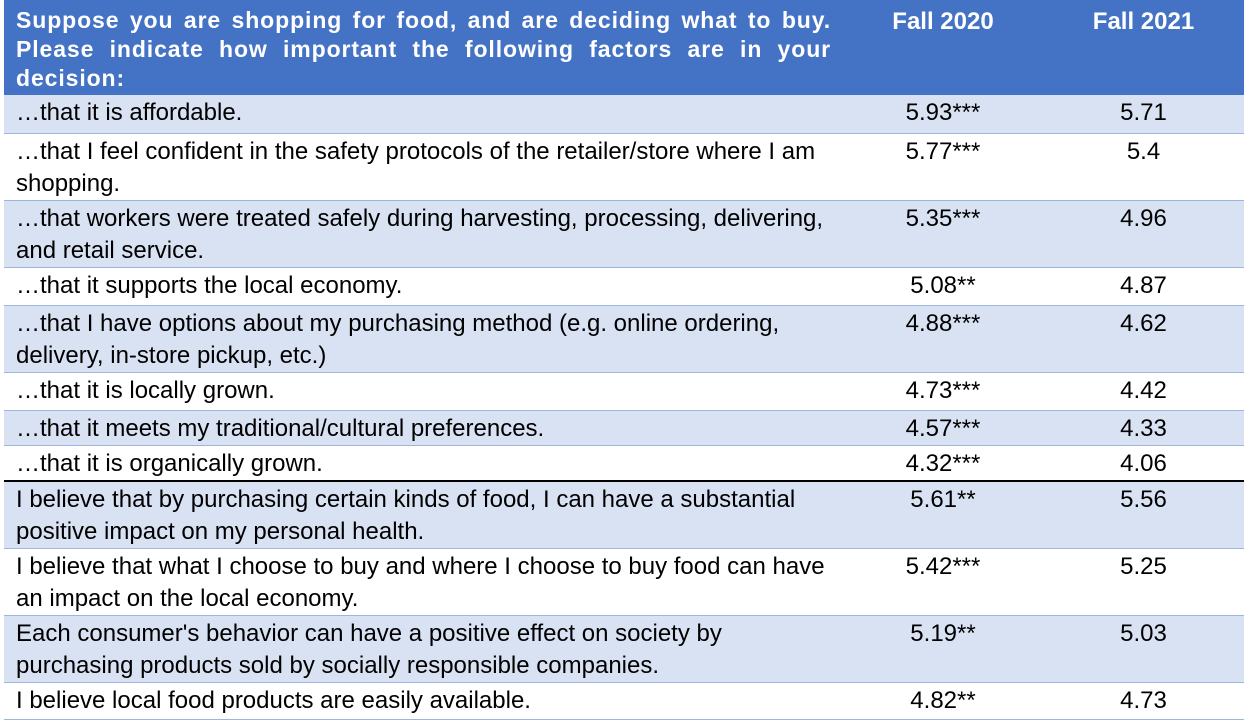  What do you see at coordinates (943, 339) in the screenshot?
I see `row-fall-2020-value: 4.88***` at bounding box center [943, 339].